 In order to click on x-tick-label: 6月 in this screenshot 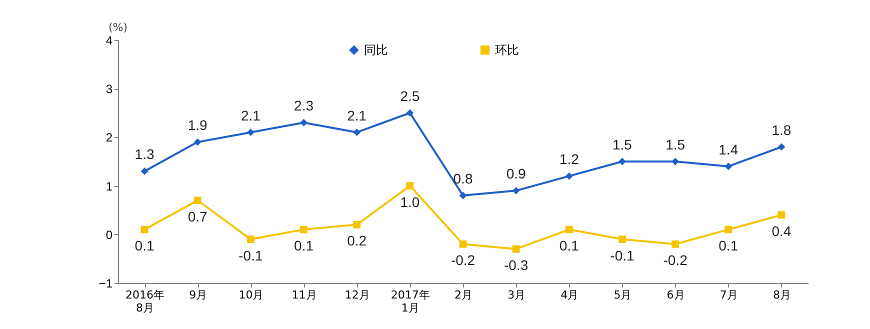, I will do `click(675, 295)`.